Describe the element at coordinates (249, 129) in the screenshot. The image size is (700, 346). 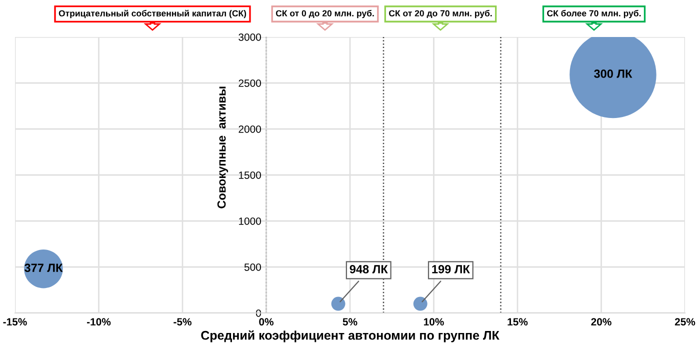
I see `y-tick-label: 2000` at that location.